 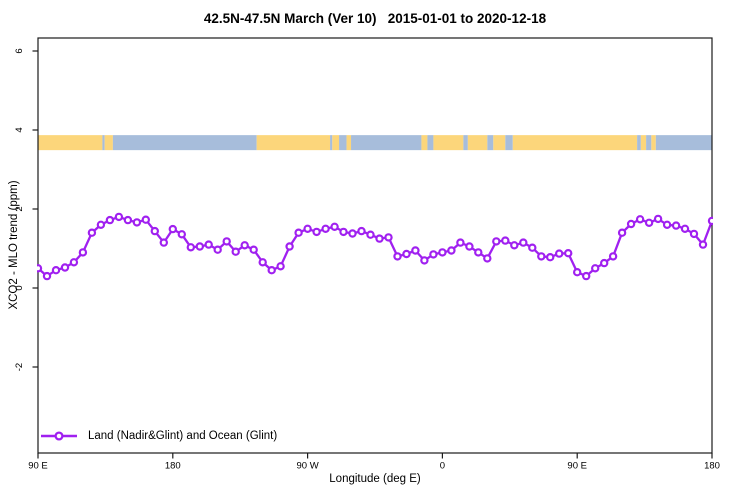 I want to click on legend-marker-icon, so click(x=59, y=436).